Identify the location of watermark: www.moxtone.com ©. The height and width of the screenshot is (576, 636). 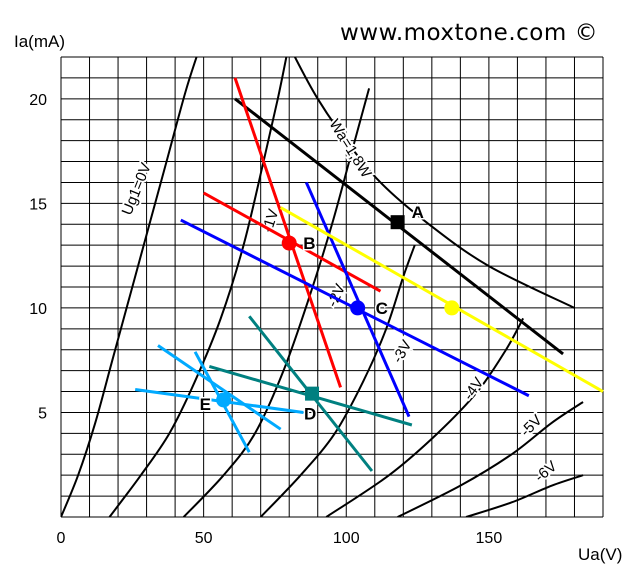
(469, 33).